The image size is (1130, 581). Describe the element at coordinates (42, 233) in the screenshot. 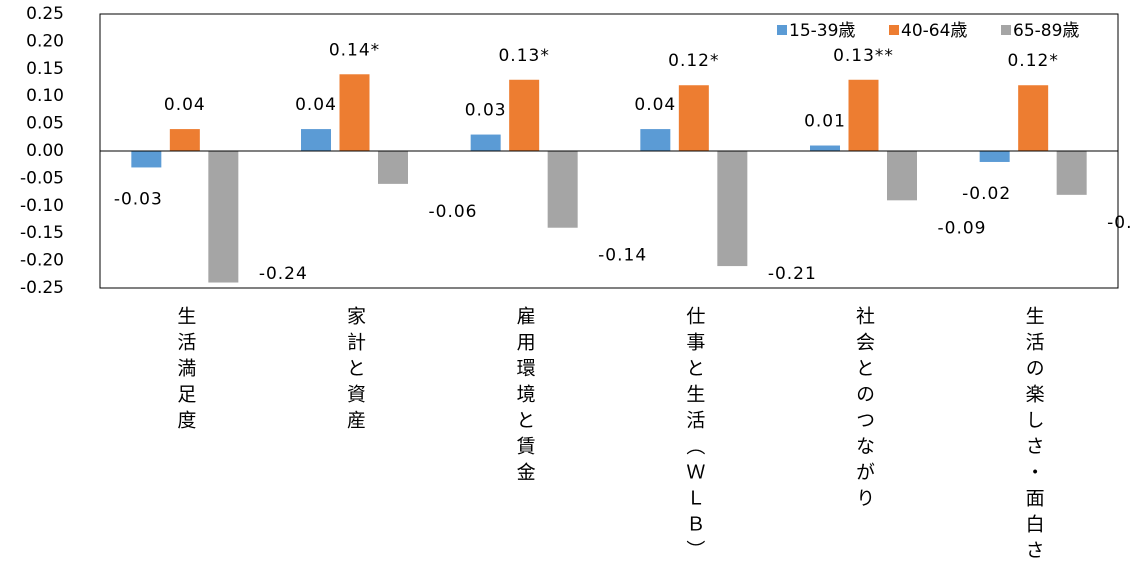

I see `y-tick-label: -0.15` at that location.